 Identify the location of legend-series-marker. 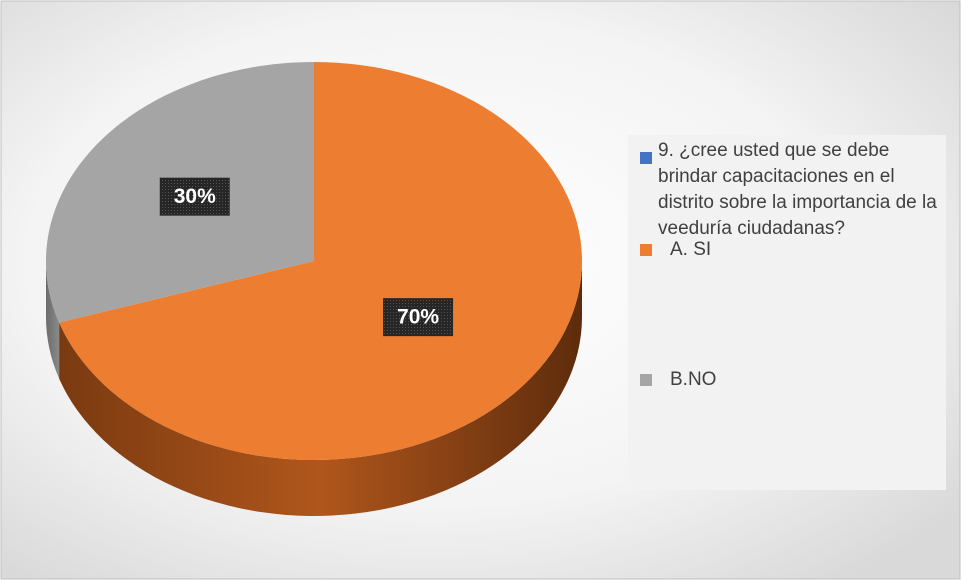
(646, 158).